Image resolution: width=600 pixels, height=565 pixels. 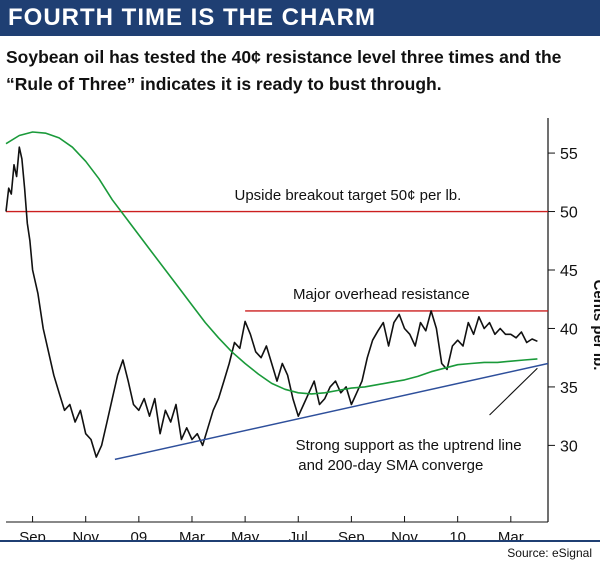 What do you see at coordinates (595, 325) in the screenshot?
I see `y-axis-label: Cents per lb.` at bounding box center [595, 325].